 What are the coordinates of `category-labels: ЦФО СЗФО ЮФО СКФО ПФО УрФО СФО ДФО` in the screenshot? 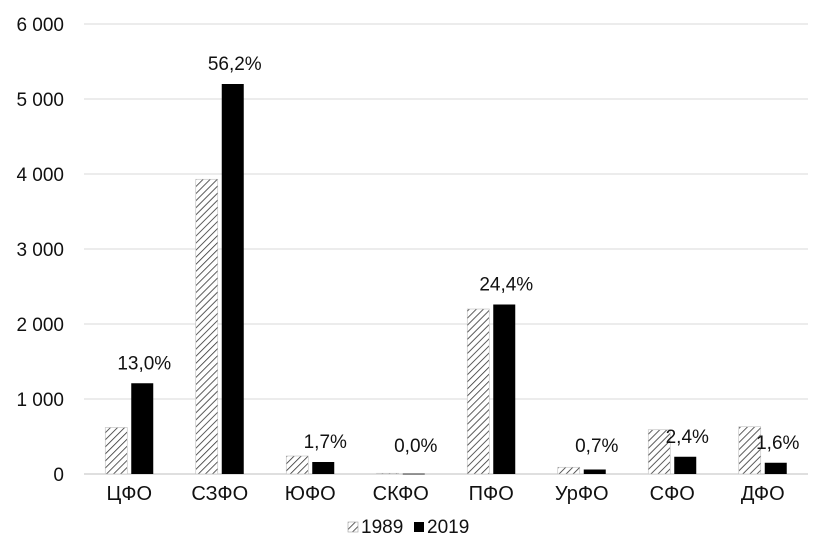 It's located at (445, 494).